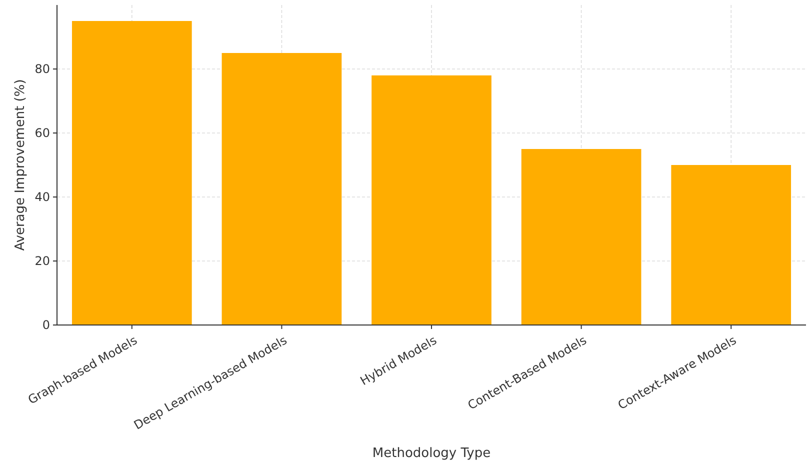 This screenshot has height=471, width=808. I want to click on y-tick-label: 40, so click(42, 197).